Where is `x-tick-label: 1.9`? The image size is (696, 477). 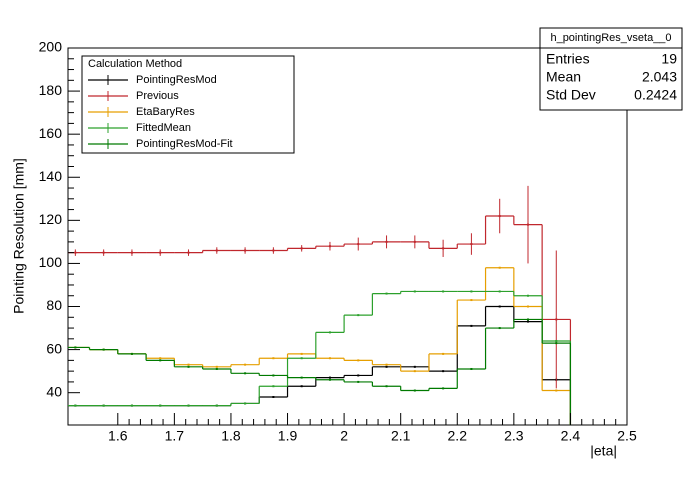
x-tick-label: 1.9 is located at coordinates (288, 436).